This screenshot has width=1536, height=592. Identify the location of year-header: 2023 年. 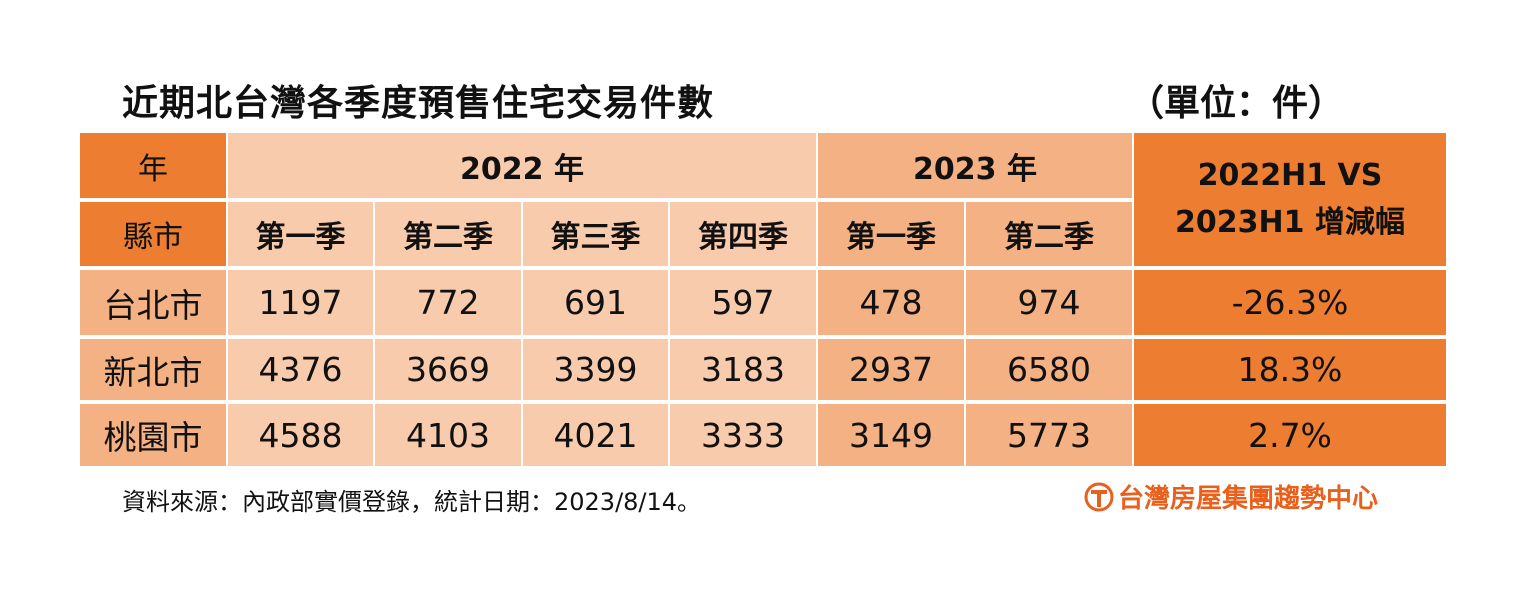
(975, 165).